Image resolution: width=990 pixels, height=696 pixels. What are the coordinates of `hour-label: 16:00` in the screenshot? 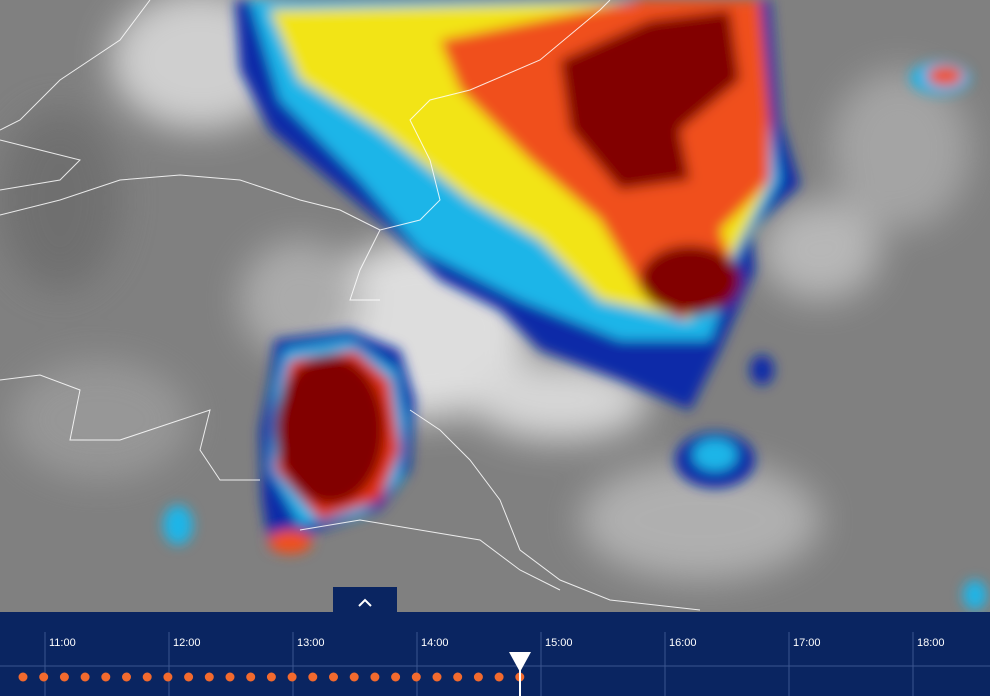 It's located at (683, 643).